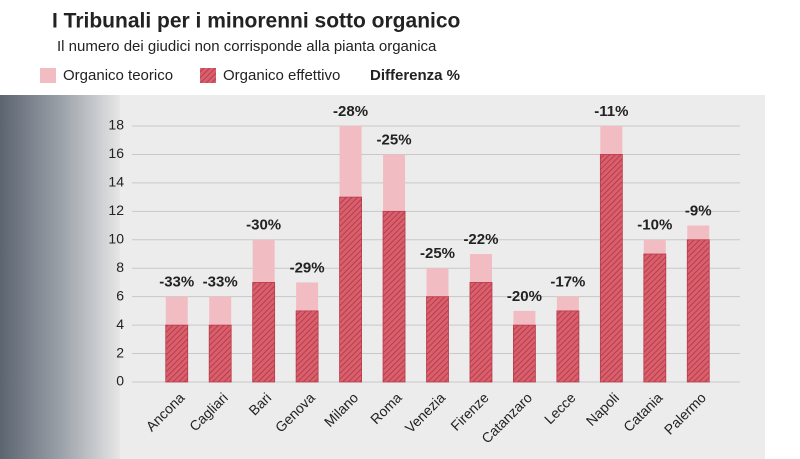  I want to click on y-tick-label: 14, so click(116, 182).